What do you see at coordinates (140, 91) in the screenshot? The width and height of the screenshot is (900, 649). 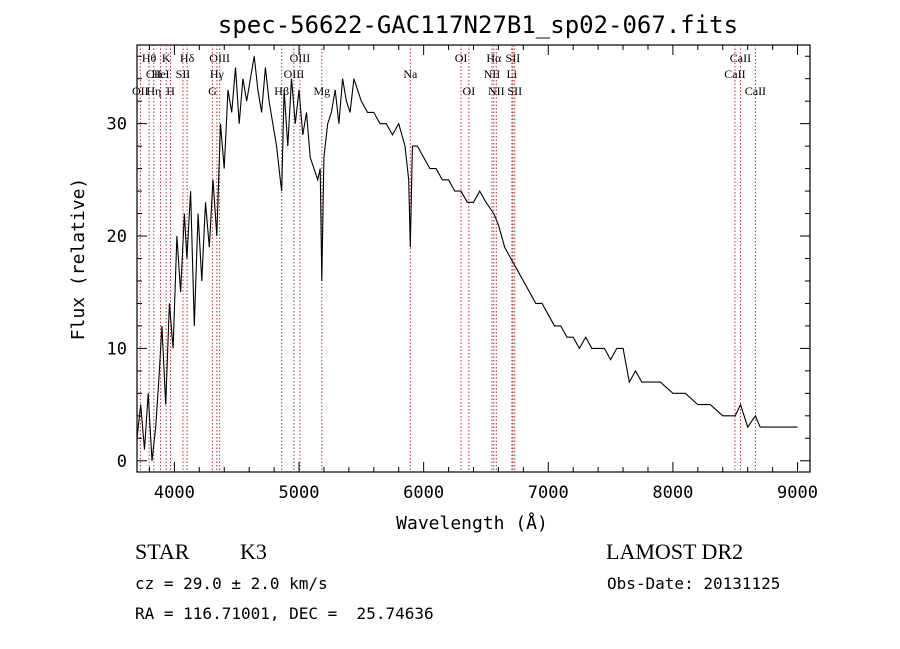 I see `line-marker-label: OII` at bounding box center [140, 91].